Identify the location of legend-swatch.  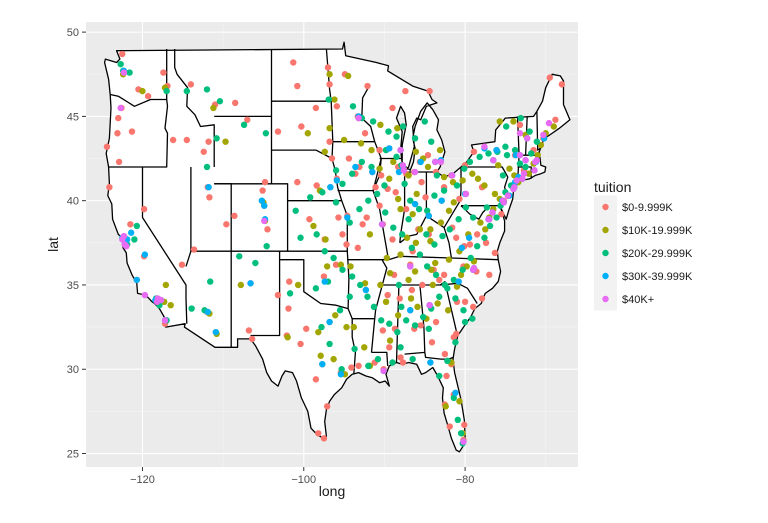
(605, 299).